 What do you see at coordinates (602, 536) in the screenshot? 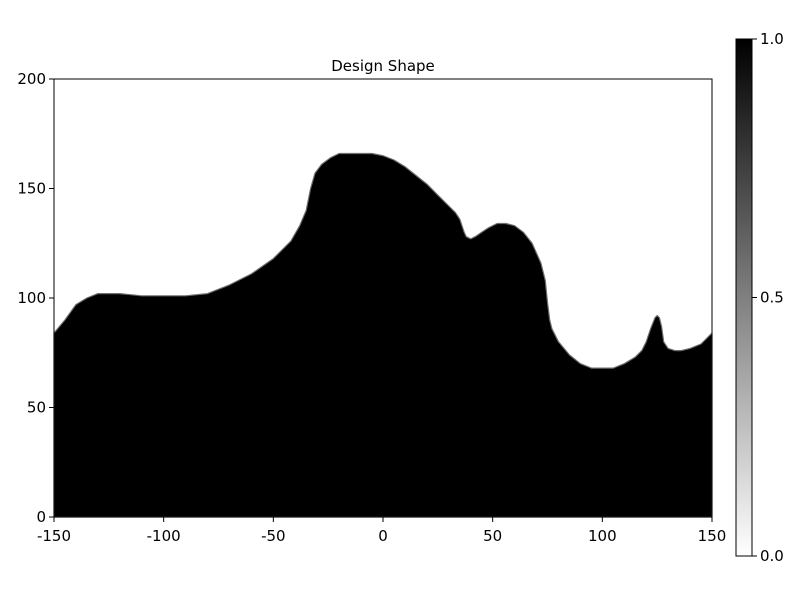
I see `x-tick-label: 100` at bounding box center [602, 536].